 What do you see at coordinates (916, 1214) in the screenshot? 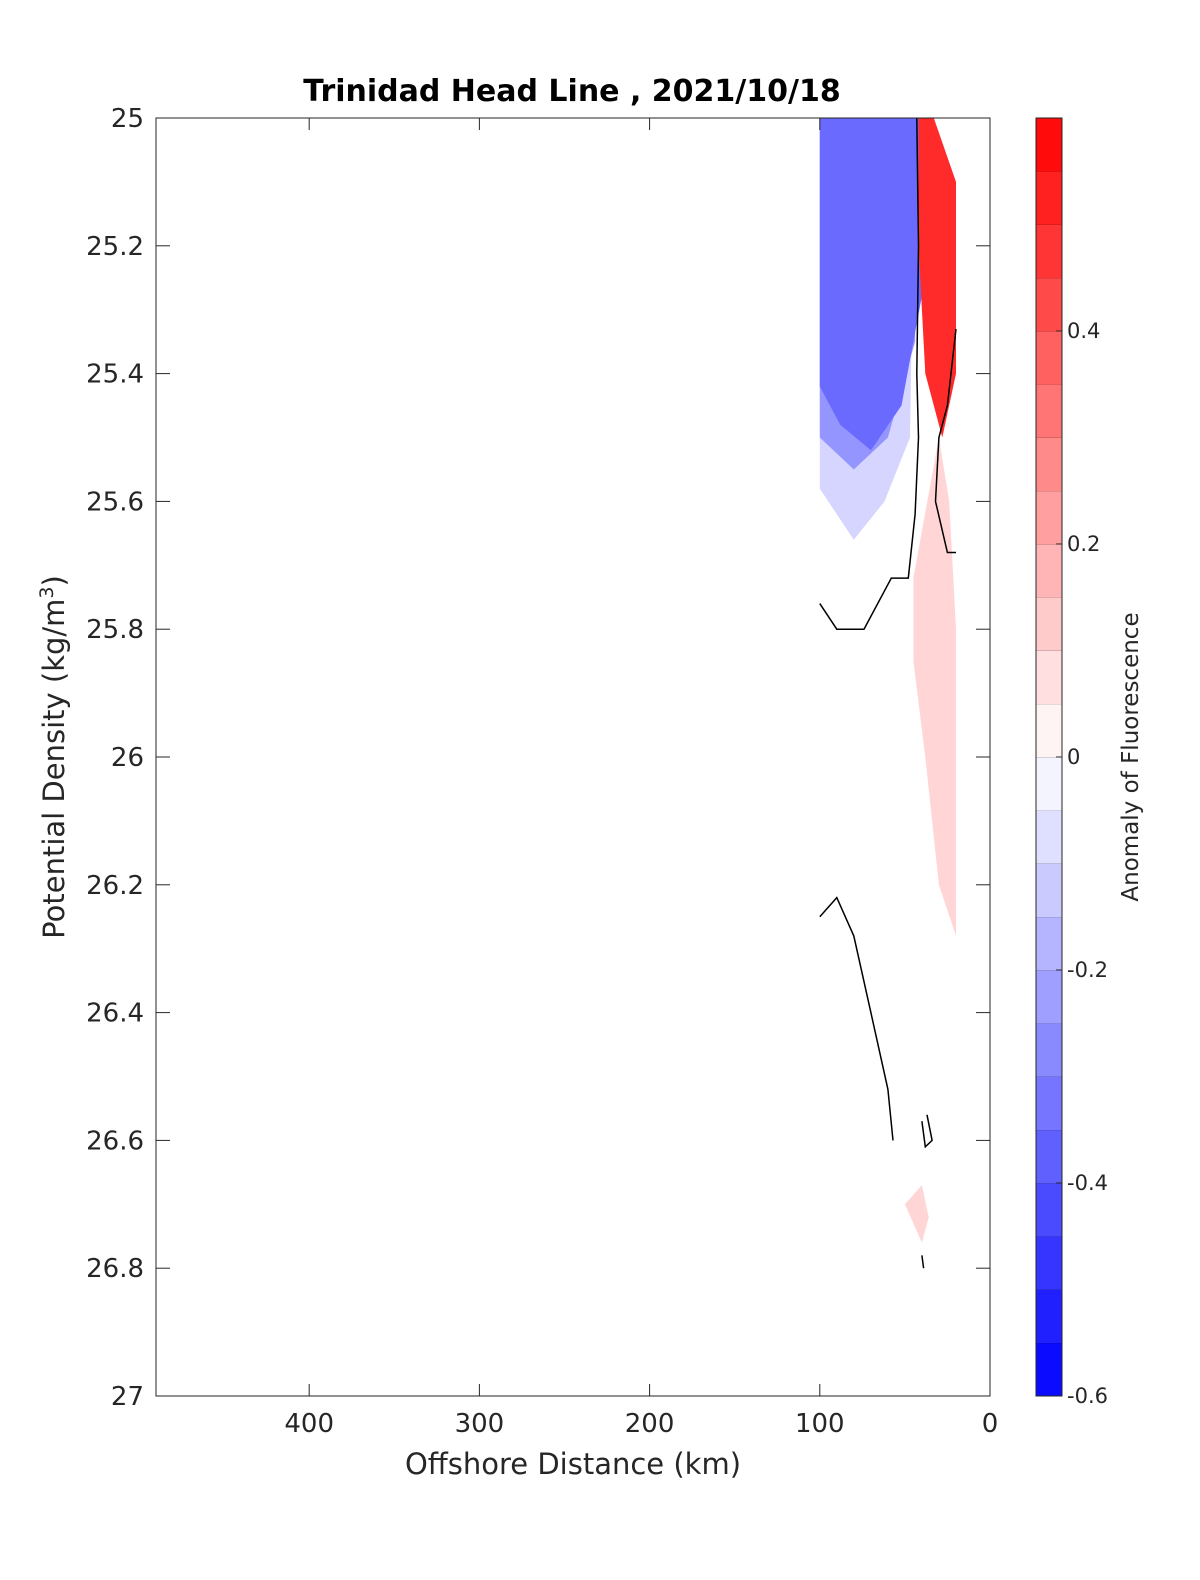
I see `positive-anomaly-patch` at bounding box center [916, 1214].